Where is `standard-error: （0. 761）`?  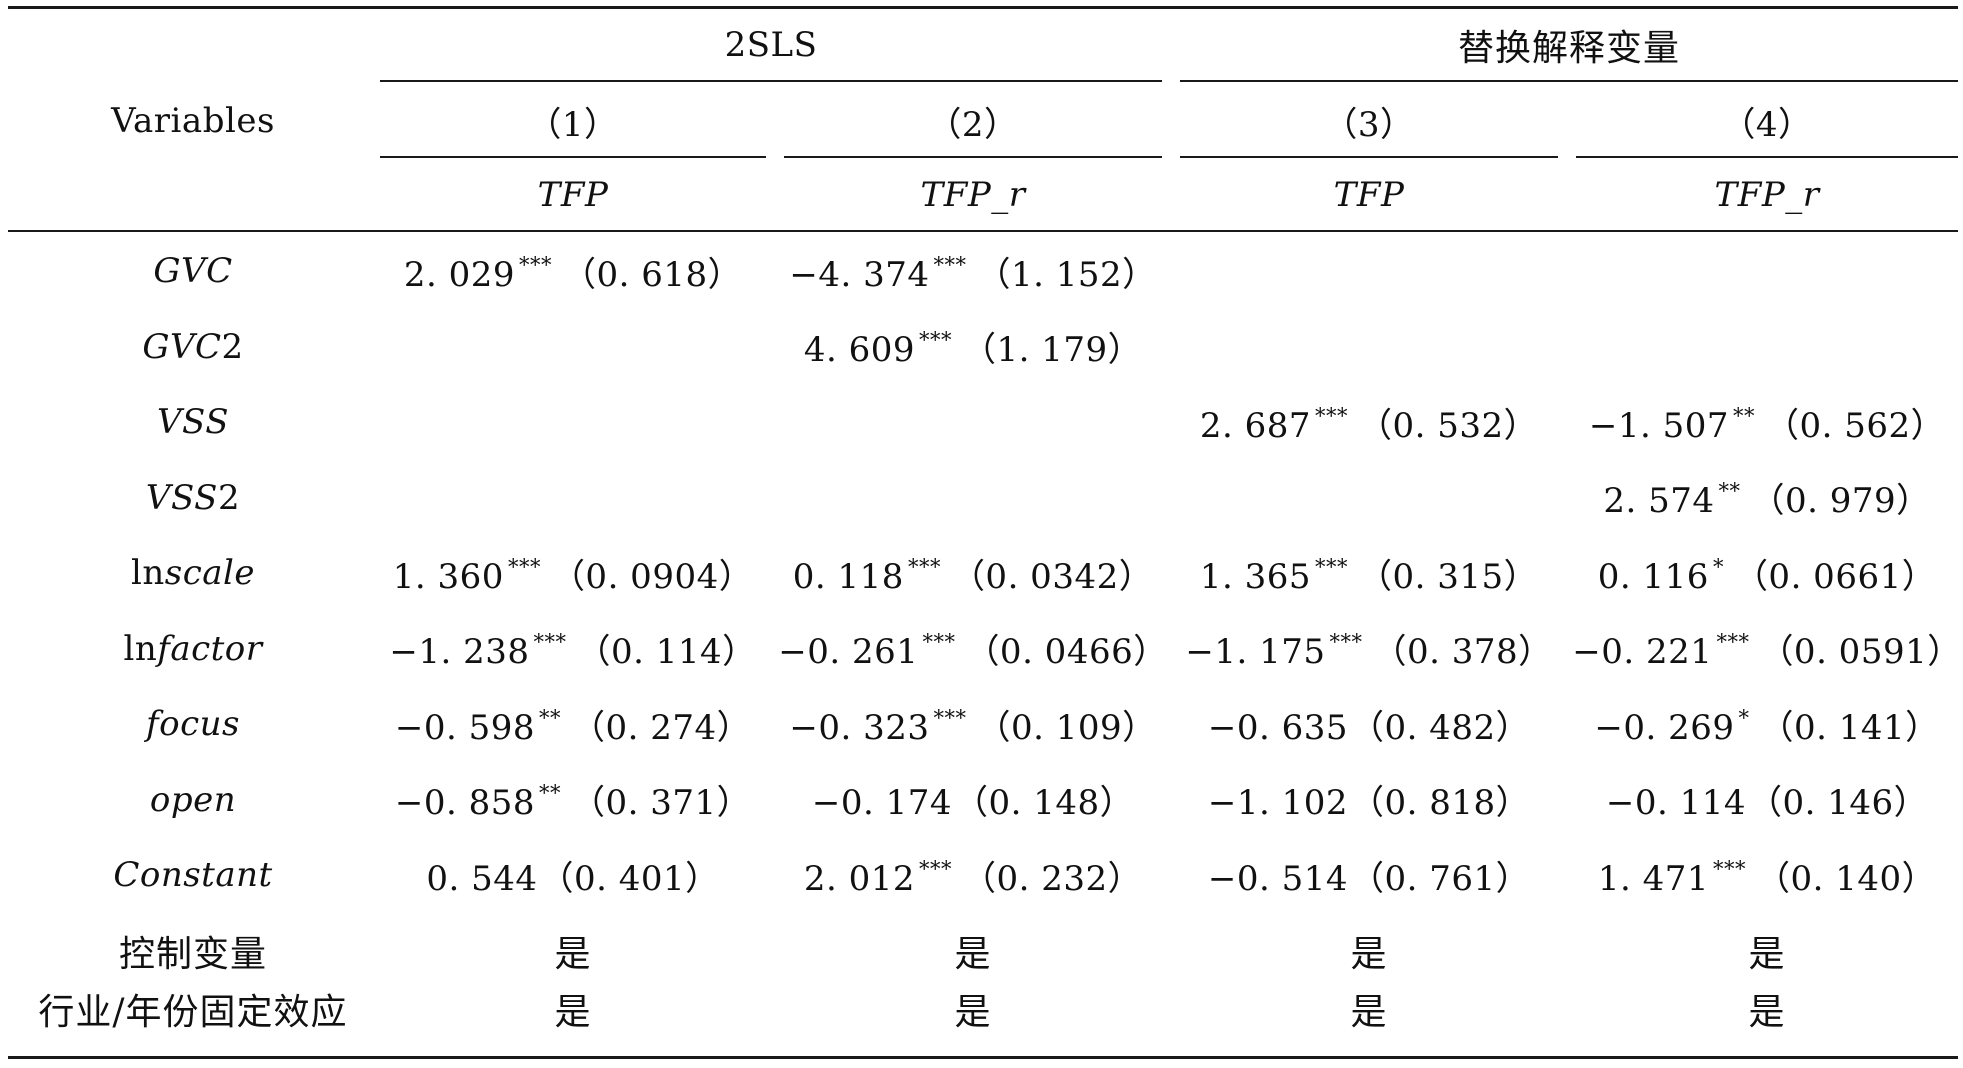 standard-error: （0. 761） is located at coordinates (1440, 878).